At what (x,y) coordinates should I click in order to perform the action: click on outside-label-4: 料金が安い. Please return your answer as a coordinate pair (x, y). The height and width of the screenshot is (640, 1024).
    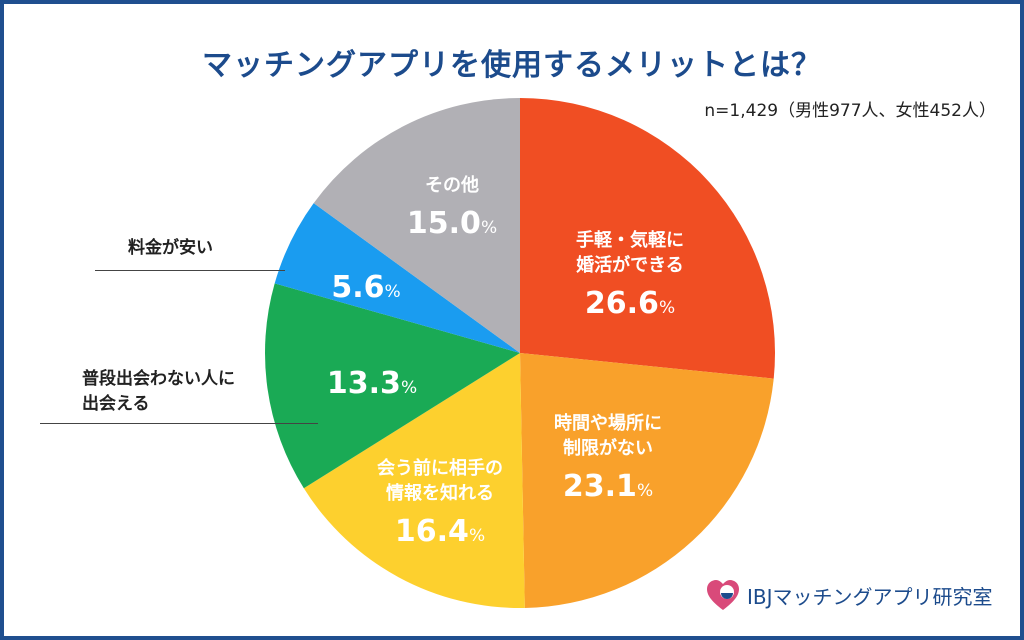
    Looking at the image, I should click on (170, 248).